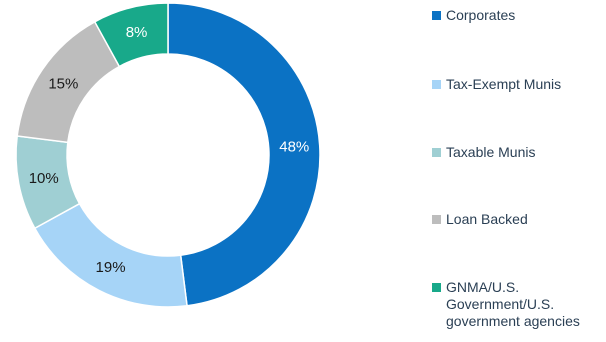  What do you see at coordinates (483, 287) in the screenshot?
I see `legend-label-5-line-1: GNMA/U.S.` at bounding box center [483, 287].